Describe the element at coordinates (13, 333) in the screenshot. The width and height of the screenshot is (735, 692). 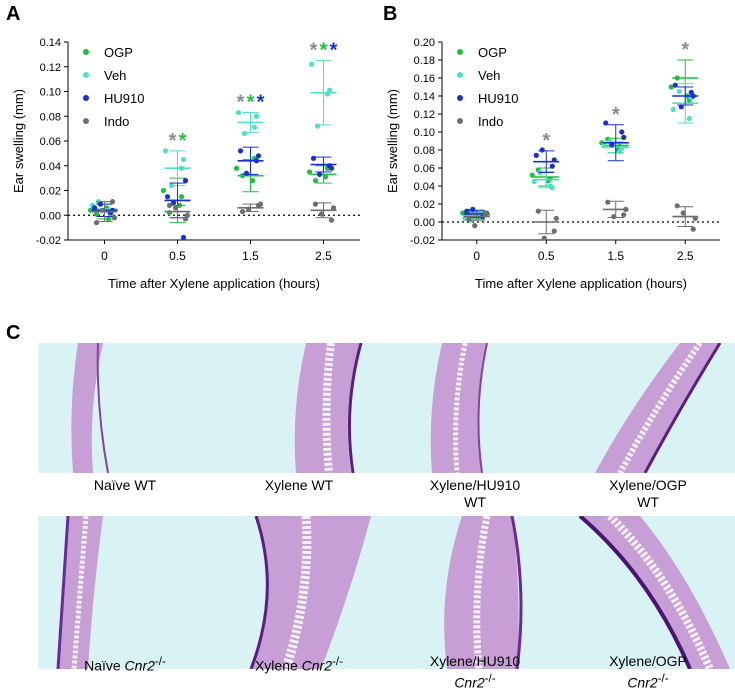
I see `panel-label-c: C` at that location.